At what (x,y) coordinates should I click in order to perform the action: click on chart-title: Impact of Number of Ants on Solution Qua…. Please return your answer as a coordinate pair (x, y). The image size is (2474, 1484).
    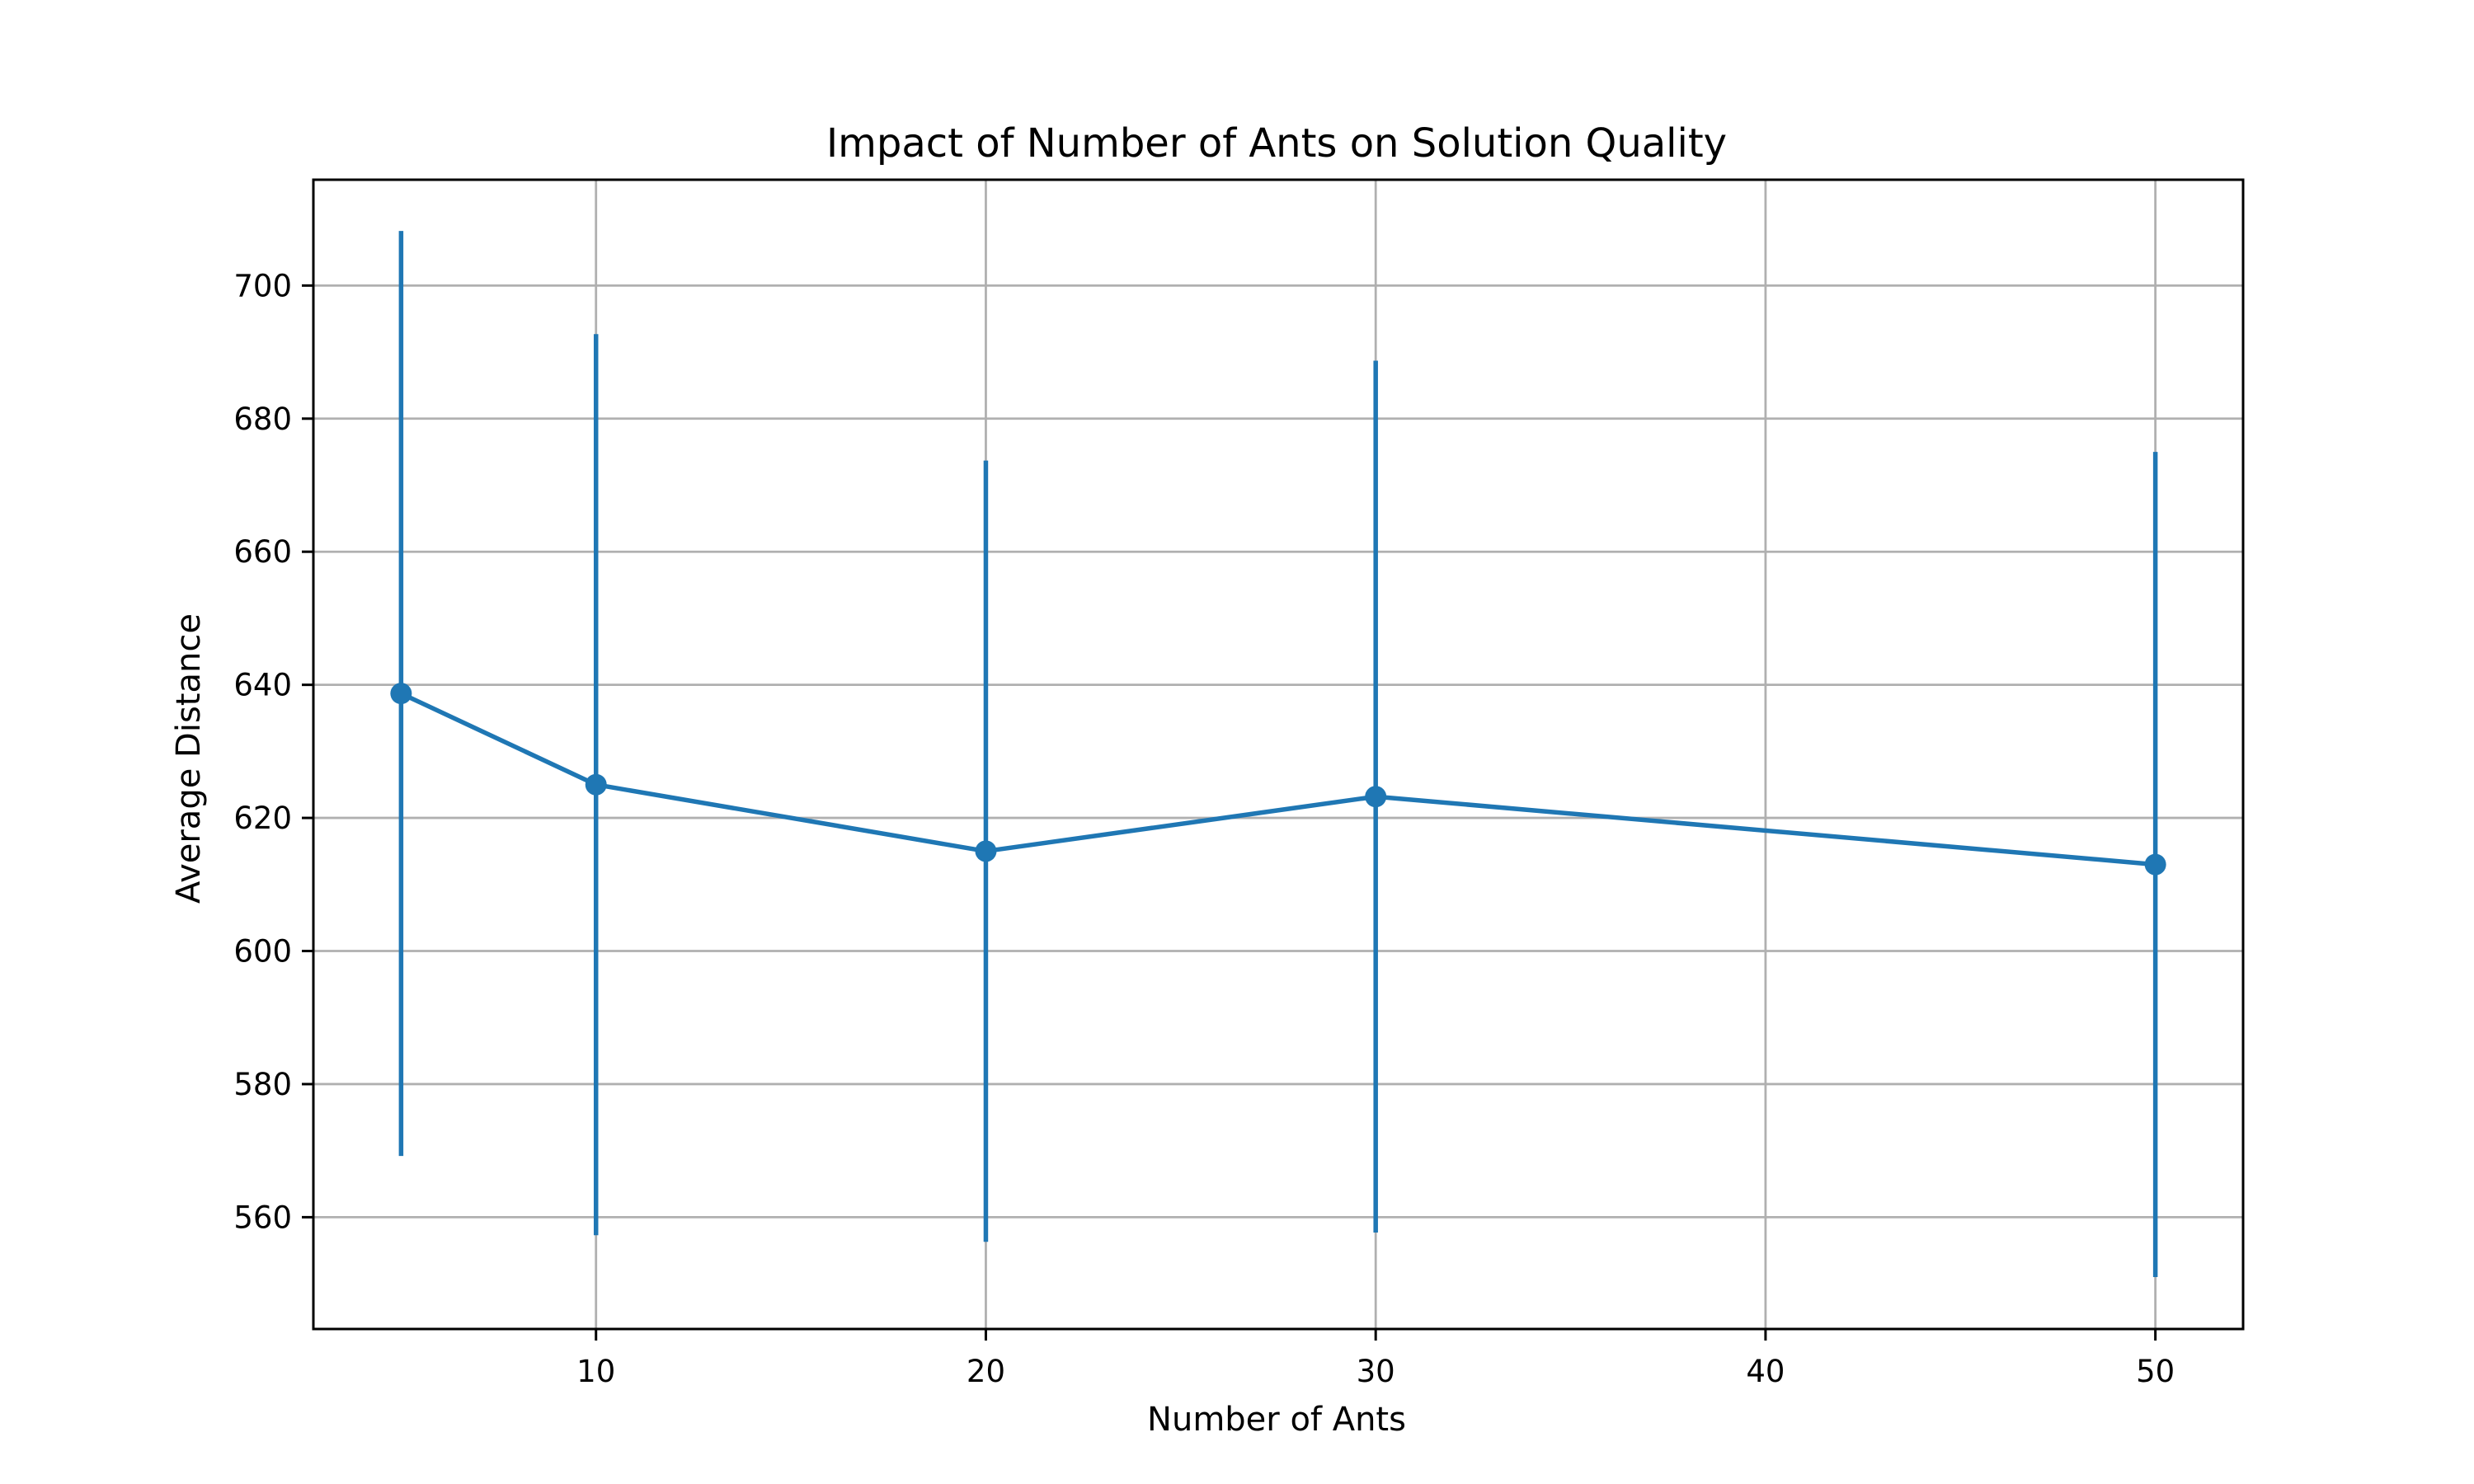
    Looking at the image, I should click on (1276, 143).